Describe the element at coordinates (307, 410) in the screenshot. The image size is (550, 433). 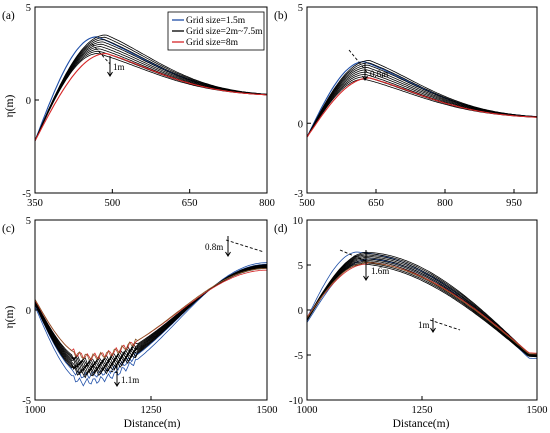
I see `xtick-label-d-0: 1000` at that location.